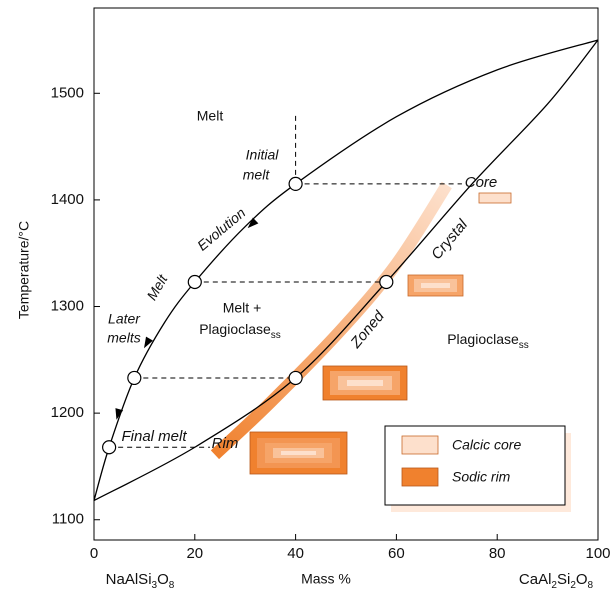 The image size is (616, 596). Describe the element at coordinates (481, 182) in the screenshot. I see `annotation: Core` at that location.